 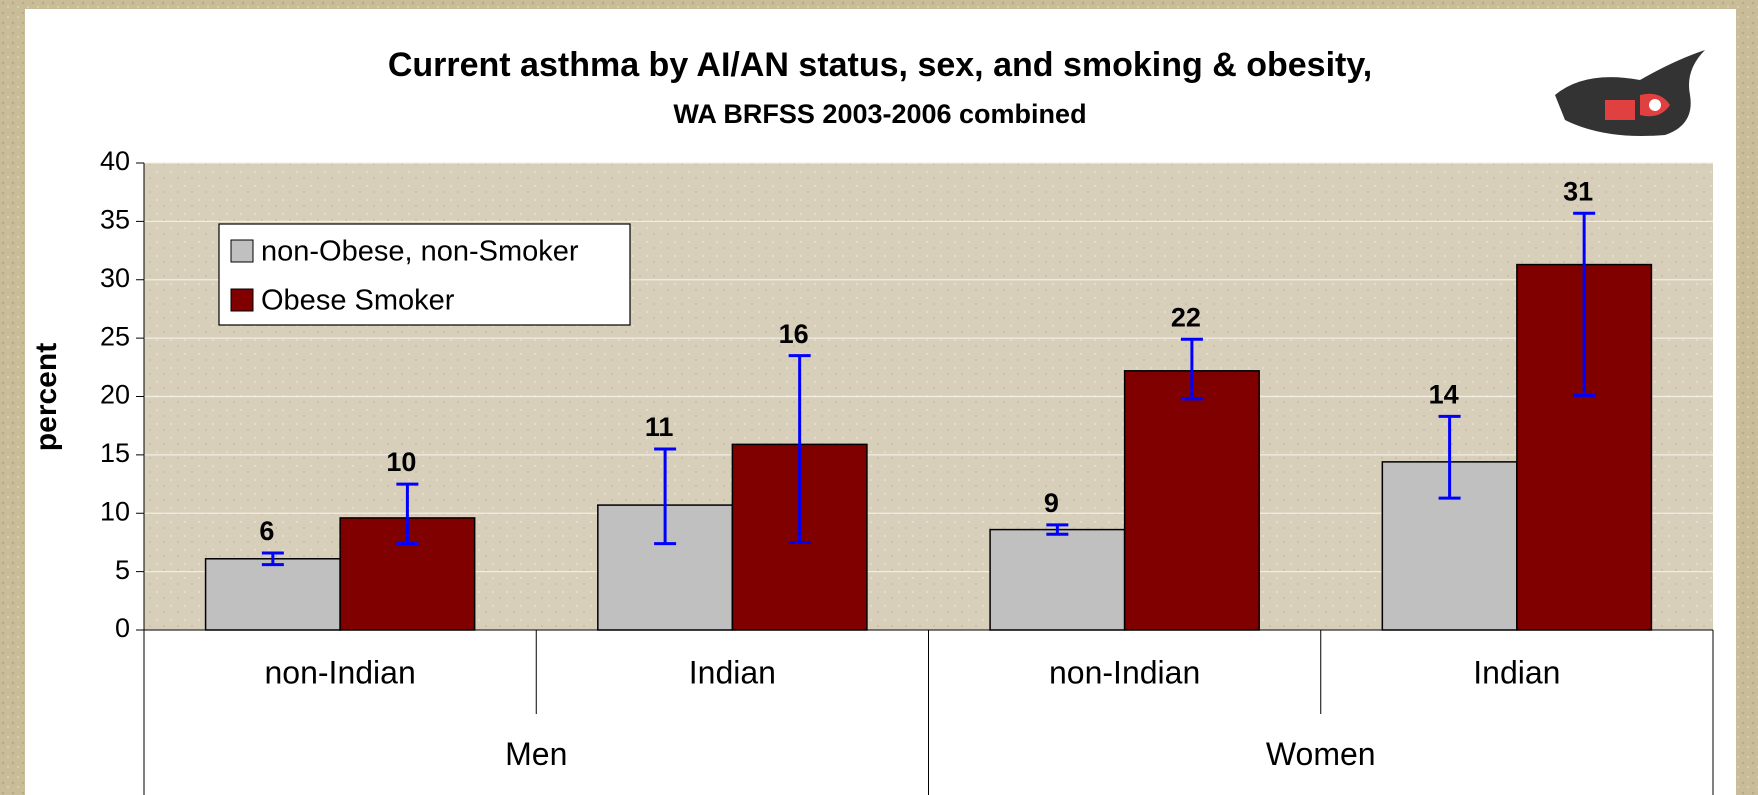 I want to click on y-tick-label: 35, so click(x=115, y=220).